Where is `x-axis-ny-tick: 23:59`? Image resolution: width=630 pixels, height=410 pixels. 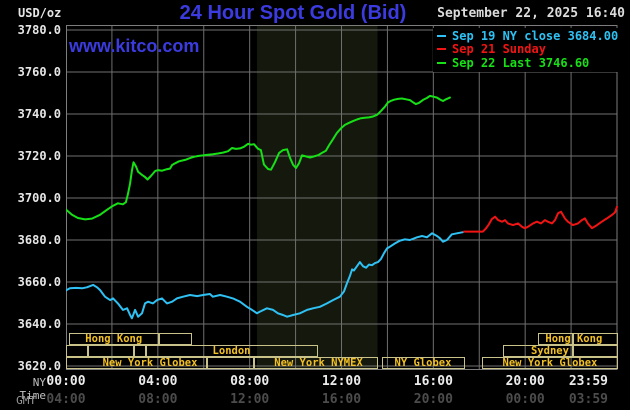 x-axis-ny-tick: 23:59 is located at coordinates (588, 381).